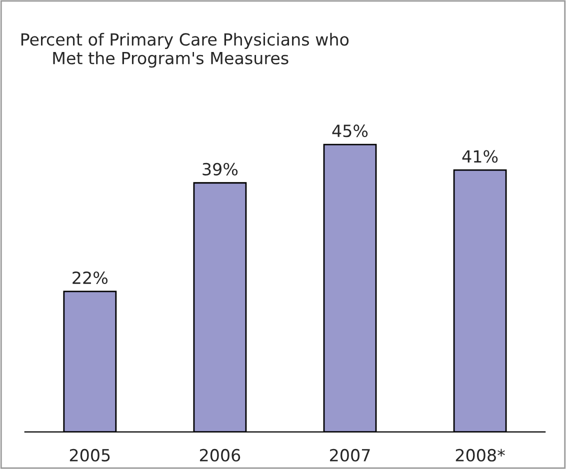  Describe the element at coordinates (480, 455) in the screenshot. I see `x-tick-label: 2008*` at that location.